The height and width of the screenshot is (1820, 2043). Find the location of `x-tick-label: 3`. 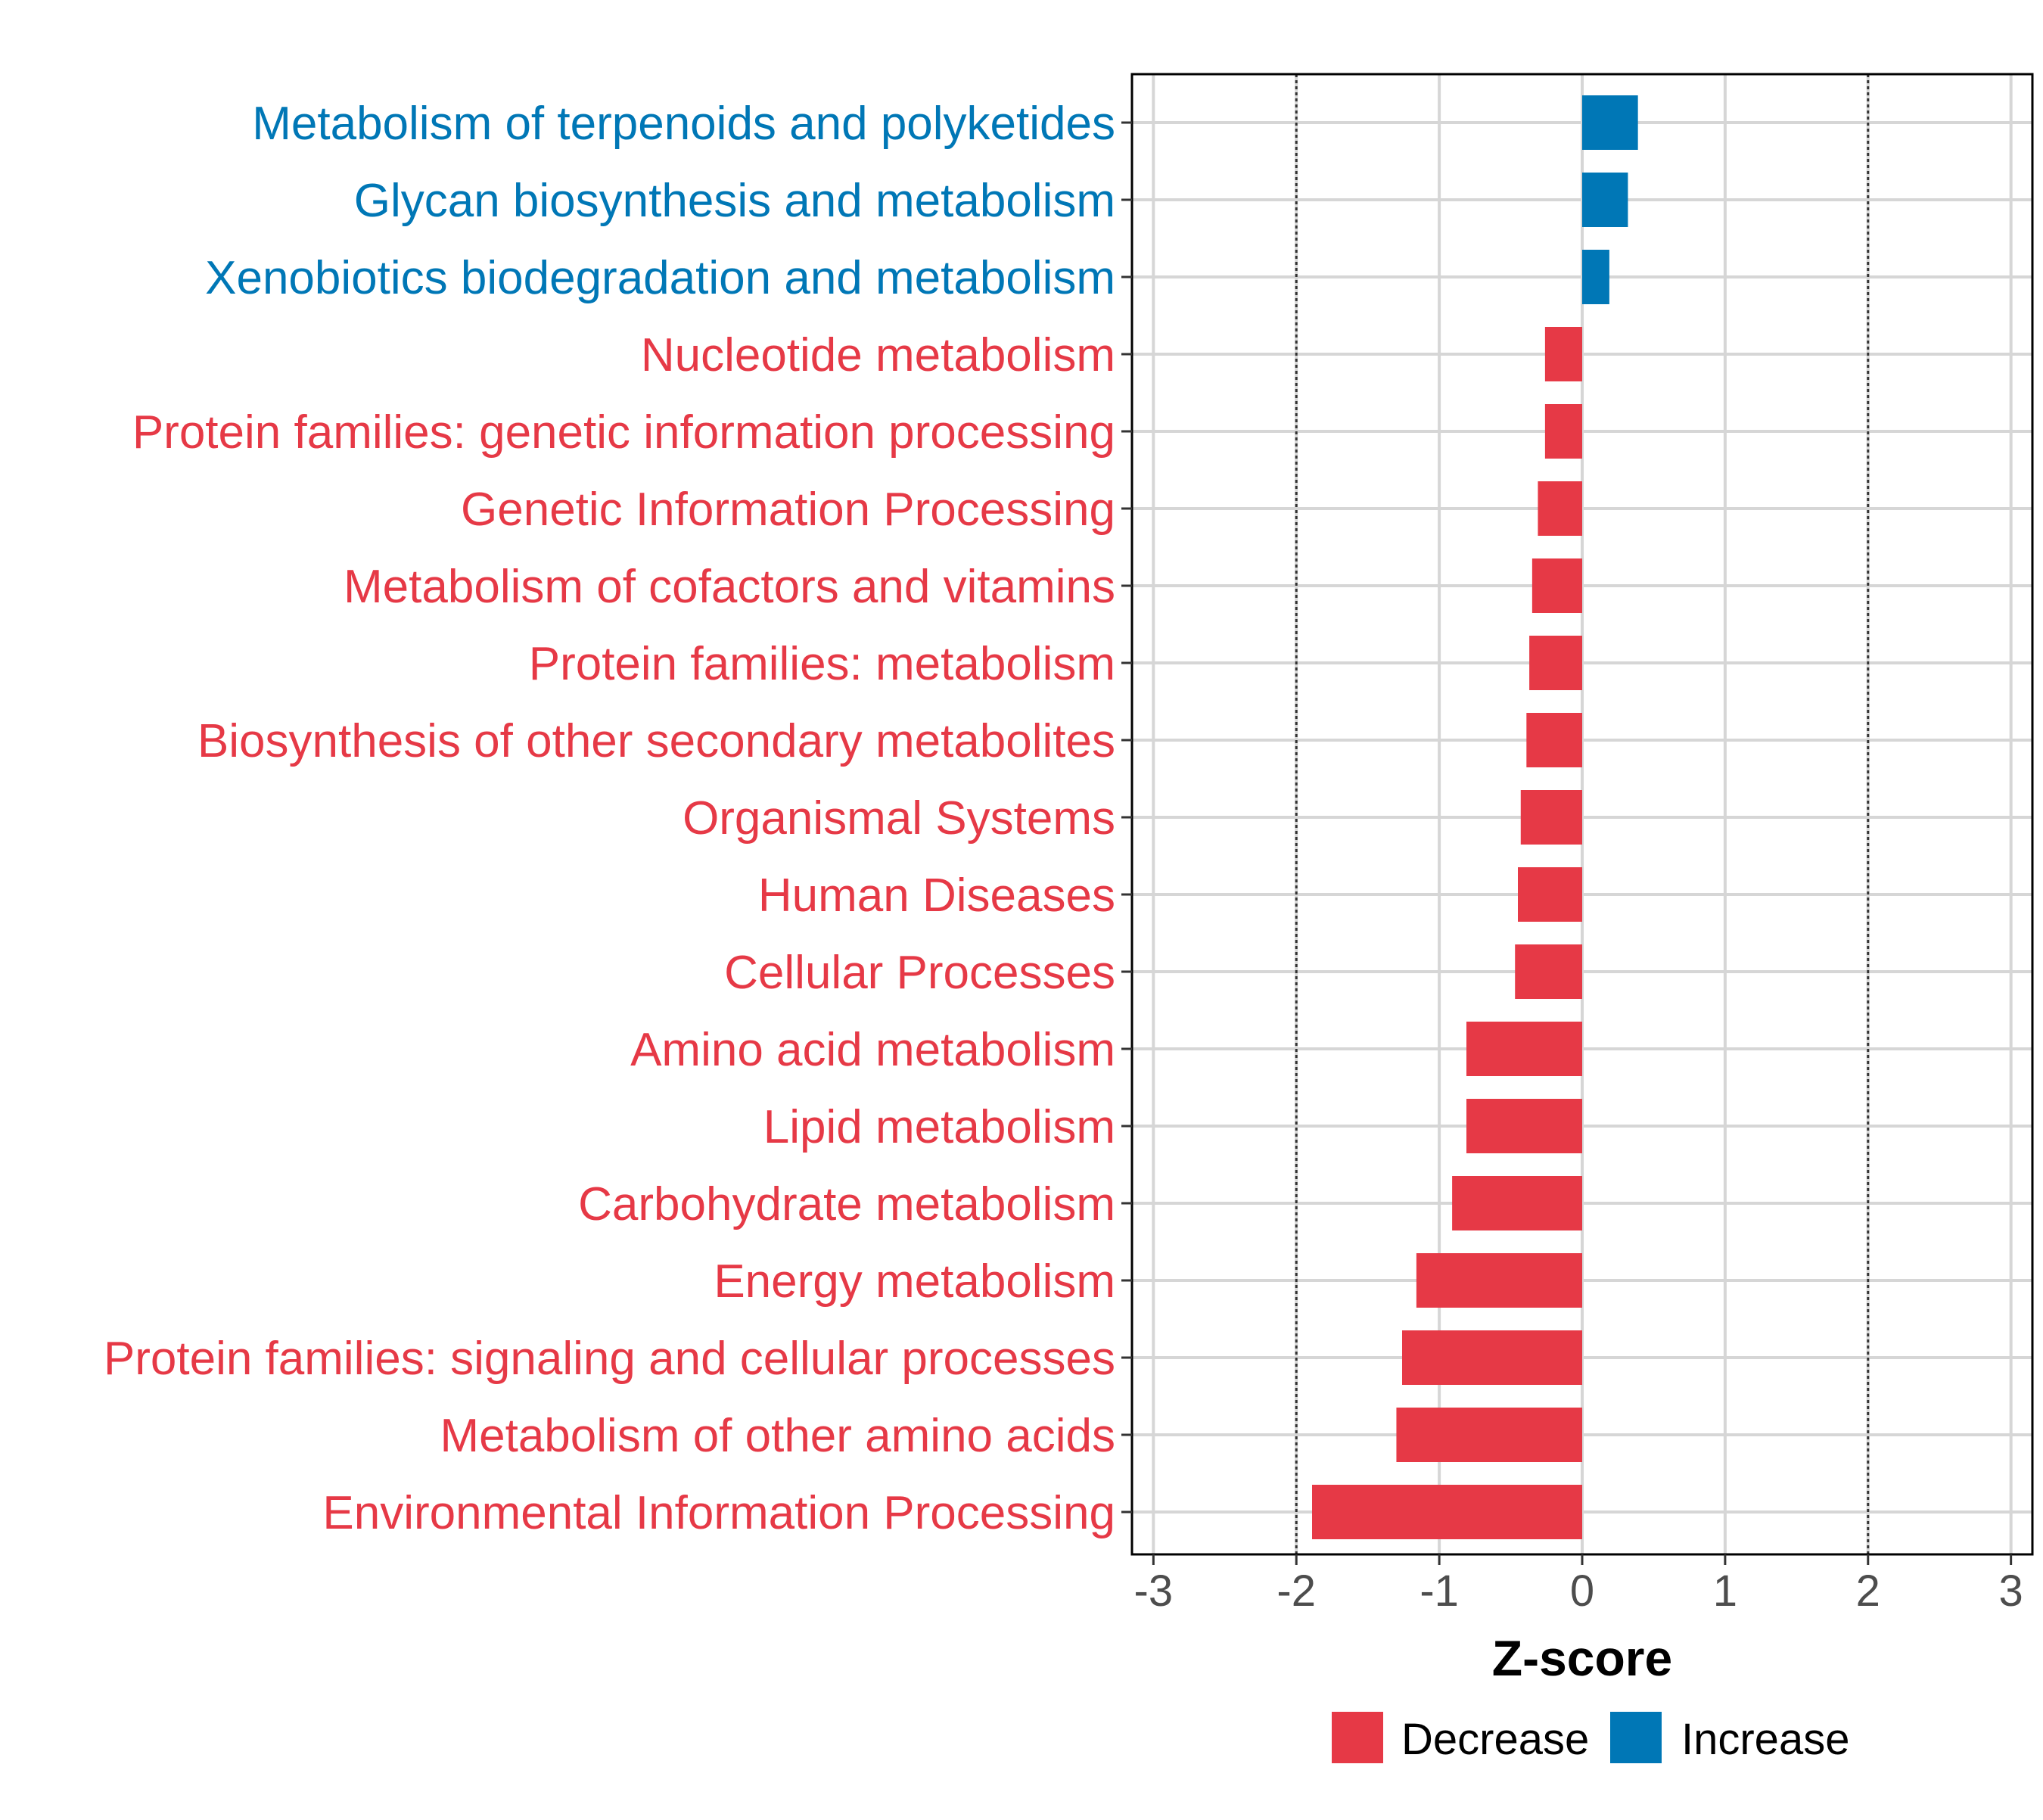

x-tick-label: 3 is located at coordinates (2011, 1591).